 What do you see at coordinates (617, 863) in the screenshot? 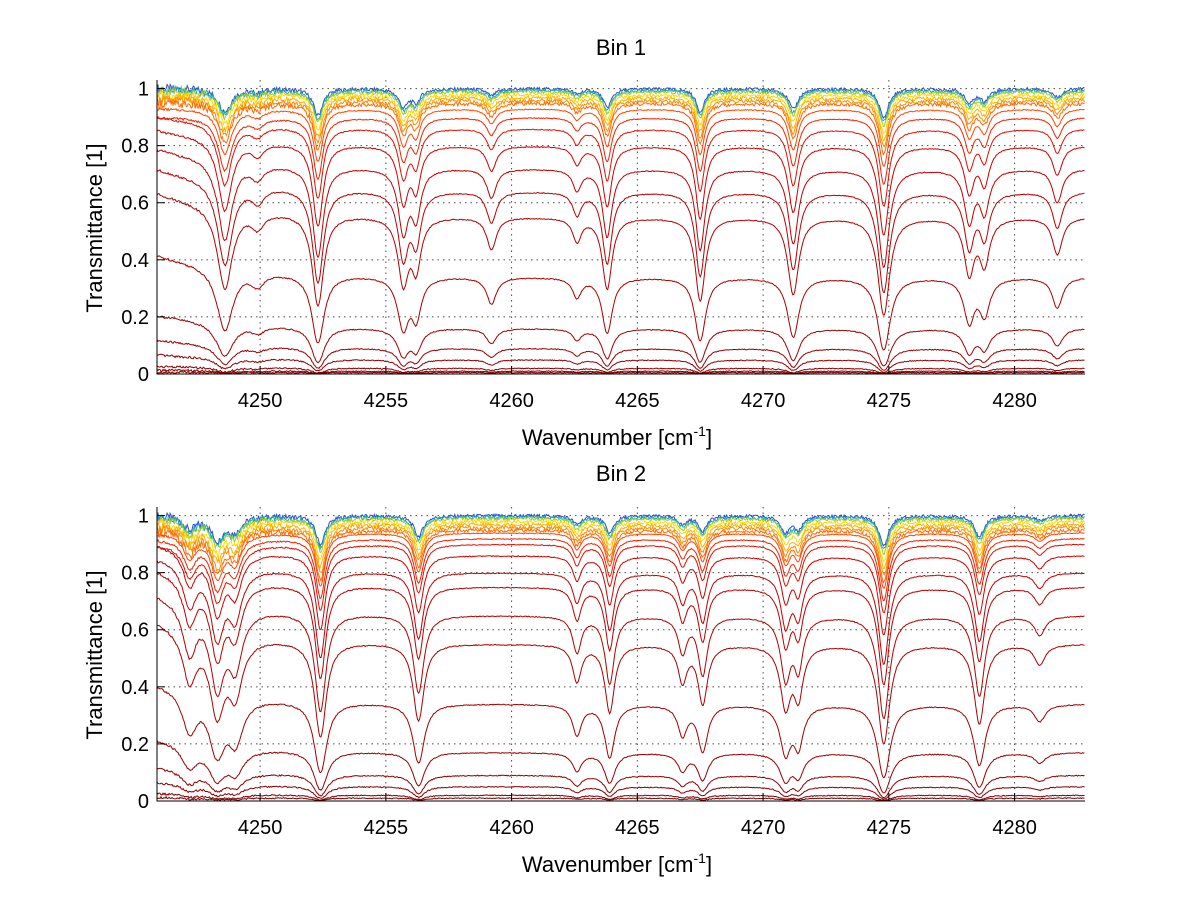
I see `bin-2-x-axis-label: Wavenumber [cm-1]` at bounding box center [617, 863].